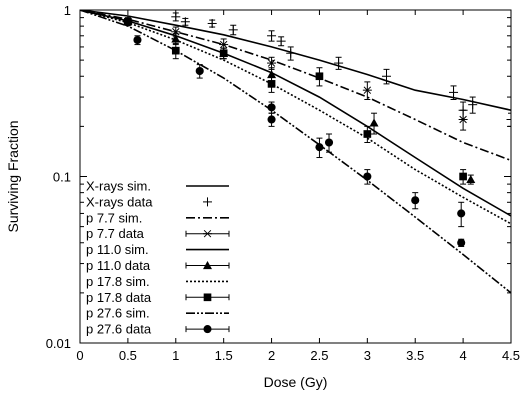 The height and width of the screenshot is (400, 529). Describe the element at coordinates (115, 233) in the screenshot. I see `legend-label: p 7.7 data` at that location.